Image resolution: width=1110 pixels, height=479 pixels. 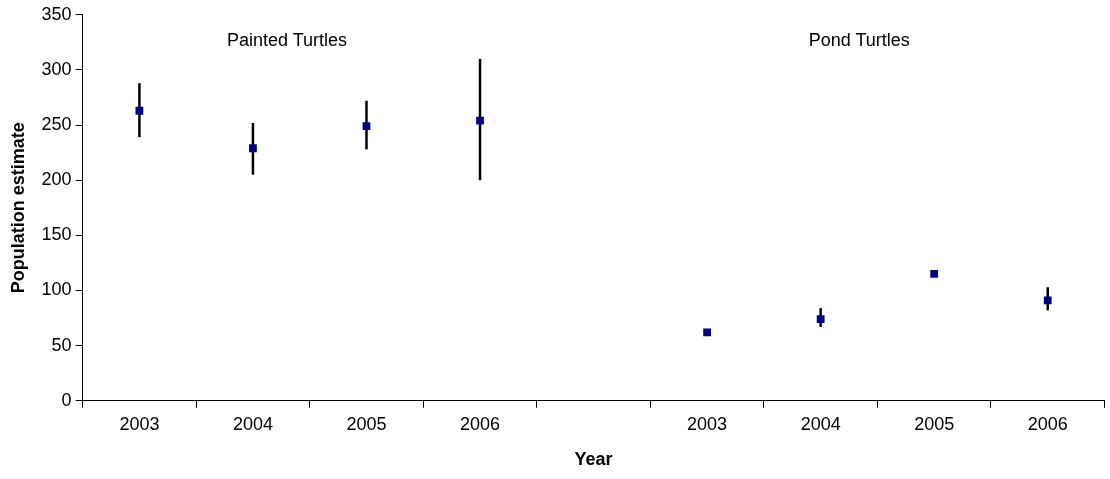 What do you see at coordinates (56, 68) in the screenshot?
I see `y-tick-label: 300` at bounding box center [56, 68].